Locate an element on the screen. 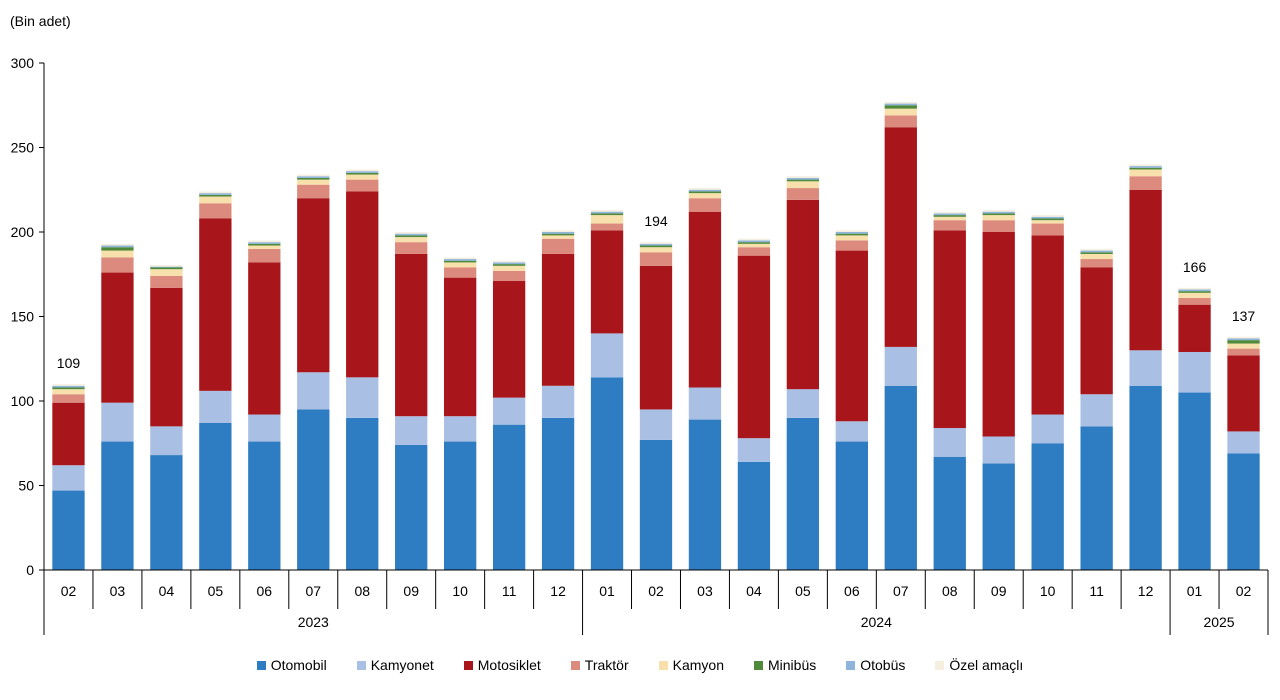 This screenshot has width=1280, height=700. x-tick-label: 12 is located at coordinates (1146, 591).